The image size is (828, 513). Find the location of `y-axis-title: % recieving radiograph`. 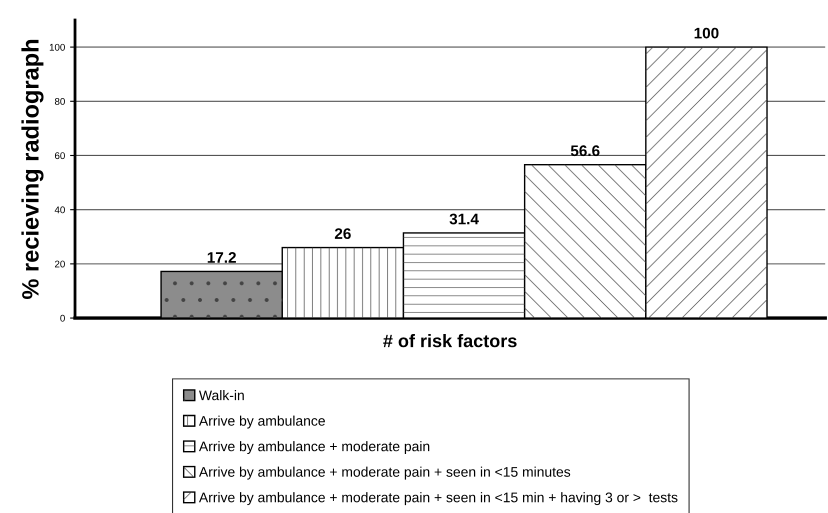

y-axis-title: % recieving radiograph is located at coordinates (32, 169).